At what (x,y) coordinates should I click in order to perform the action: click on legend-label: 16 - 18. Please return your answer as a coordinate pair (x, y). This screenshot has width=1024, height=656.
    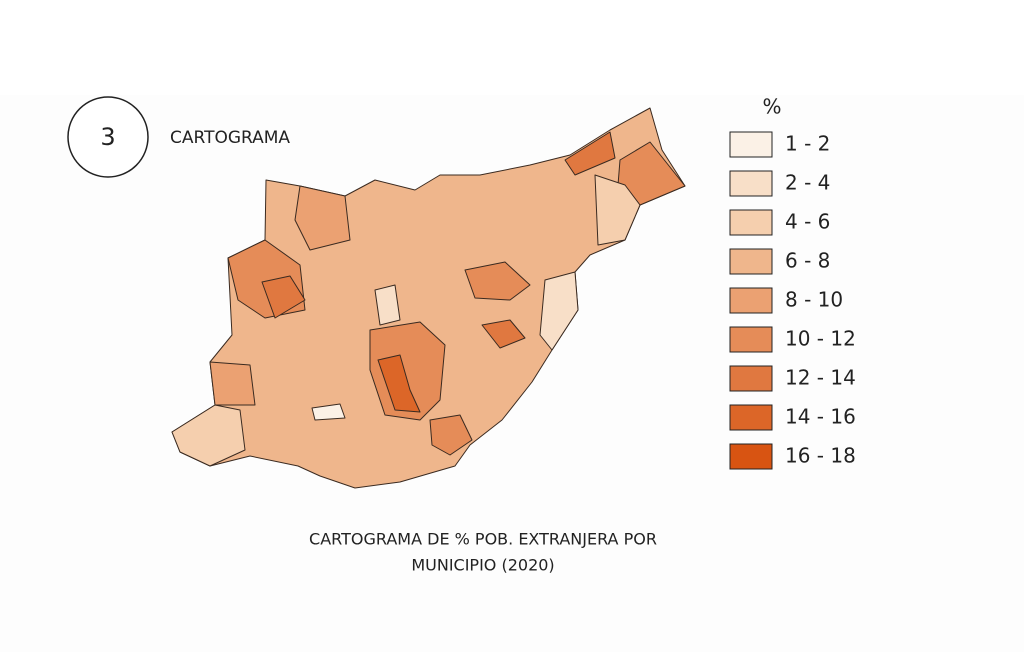
    Looking at the image, I should click on (820, 456).